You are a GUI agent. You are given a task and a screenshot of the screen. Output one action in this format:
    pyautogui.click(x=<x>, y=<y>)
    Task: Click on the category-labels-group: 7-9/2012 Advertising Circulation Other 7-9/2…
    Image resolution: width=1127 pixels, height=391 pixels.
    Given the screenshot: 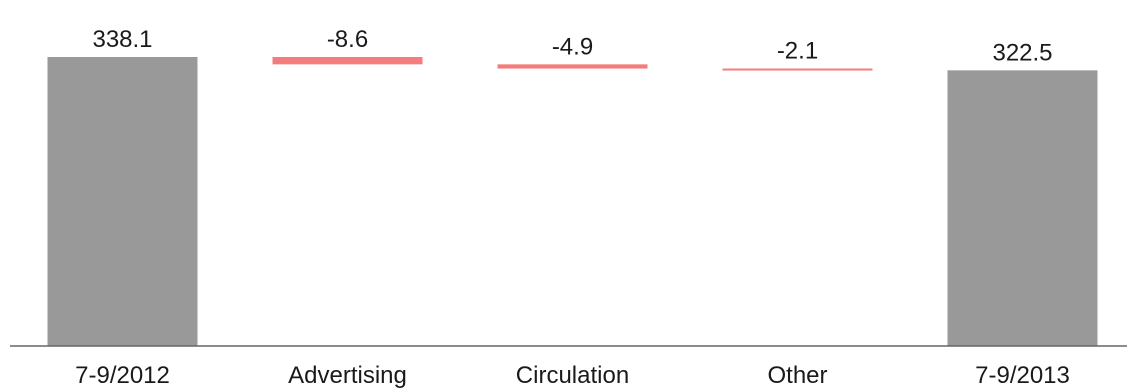 What is the action you would take?
    pyautogui.click(x=572, y=375)
    